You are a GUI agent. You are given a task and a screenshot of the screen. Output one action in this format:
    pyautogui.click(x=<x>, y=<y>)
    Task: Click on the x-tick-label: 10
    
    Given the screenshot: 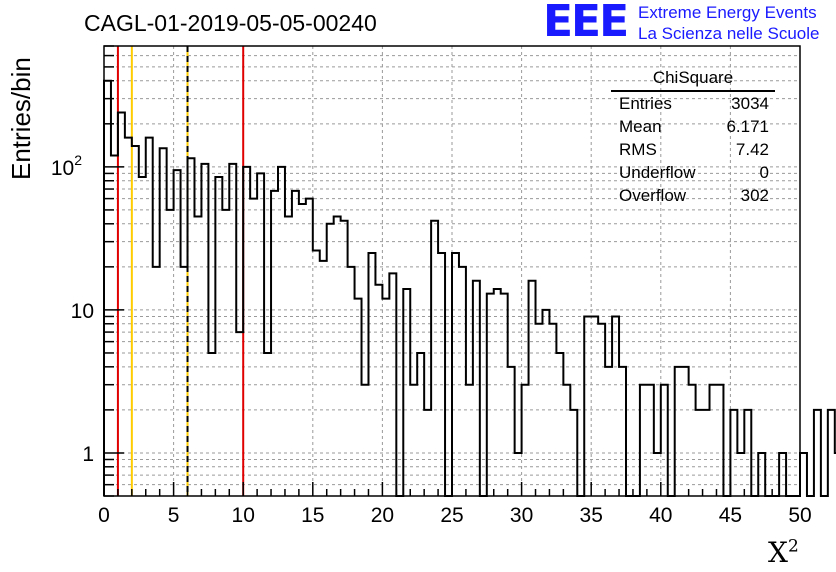 What is the action you would take?
    pyautogui.click(x=243, y=515)
    